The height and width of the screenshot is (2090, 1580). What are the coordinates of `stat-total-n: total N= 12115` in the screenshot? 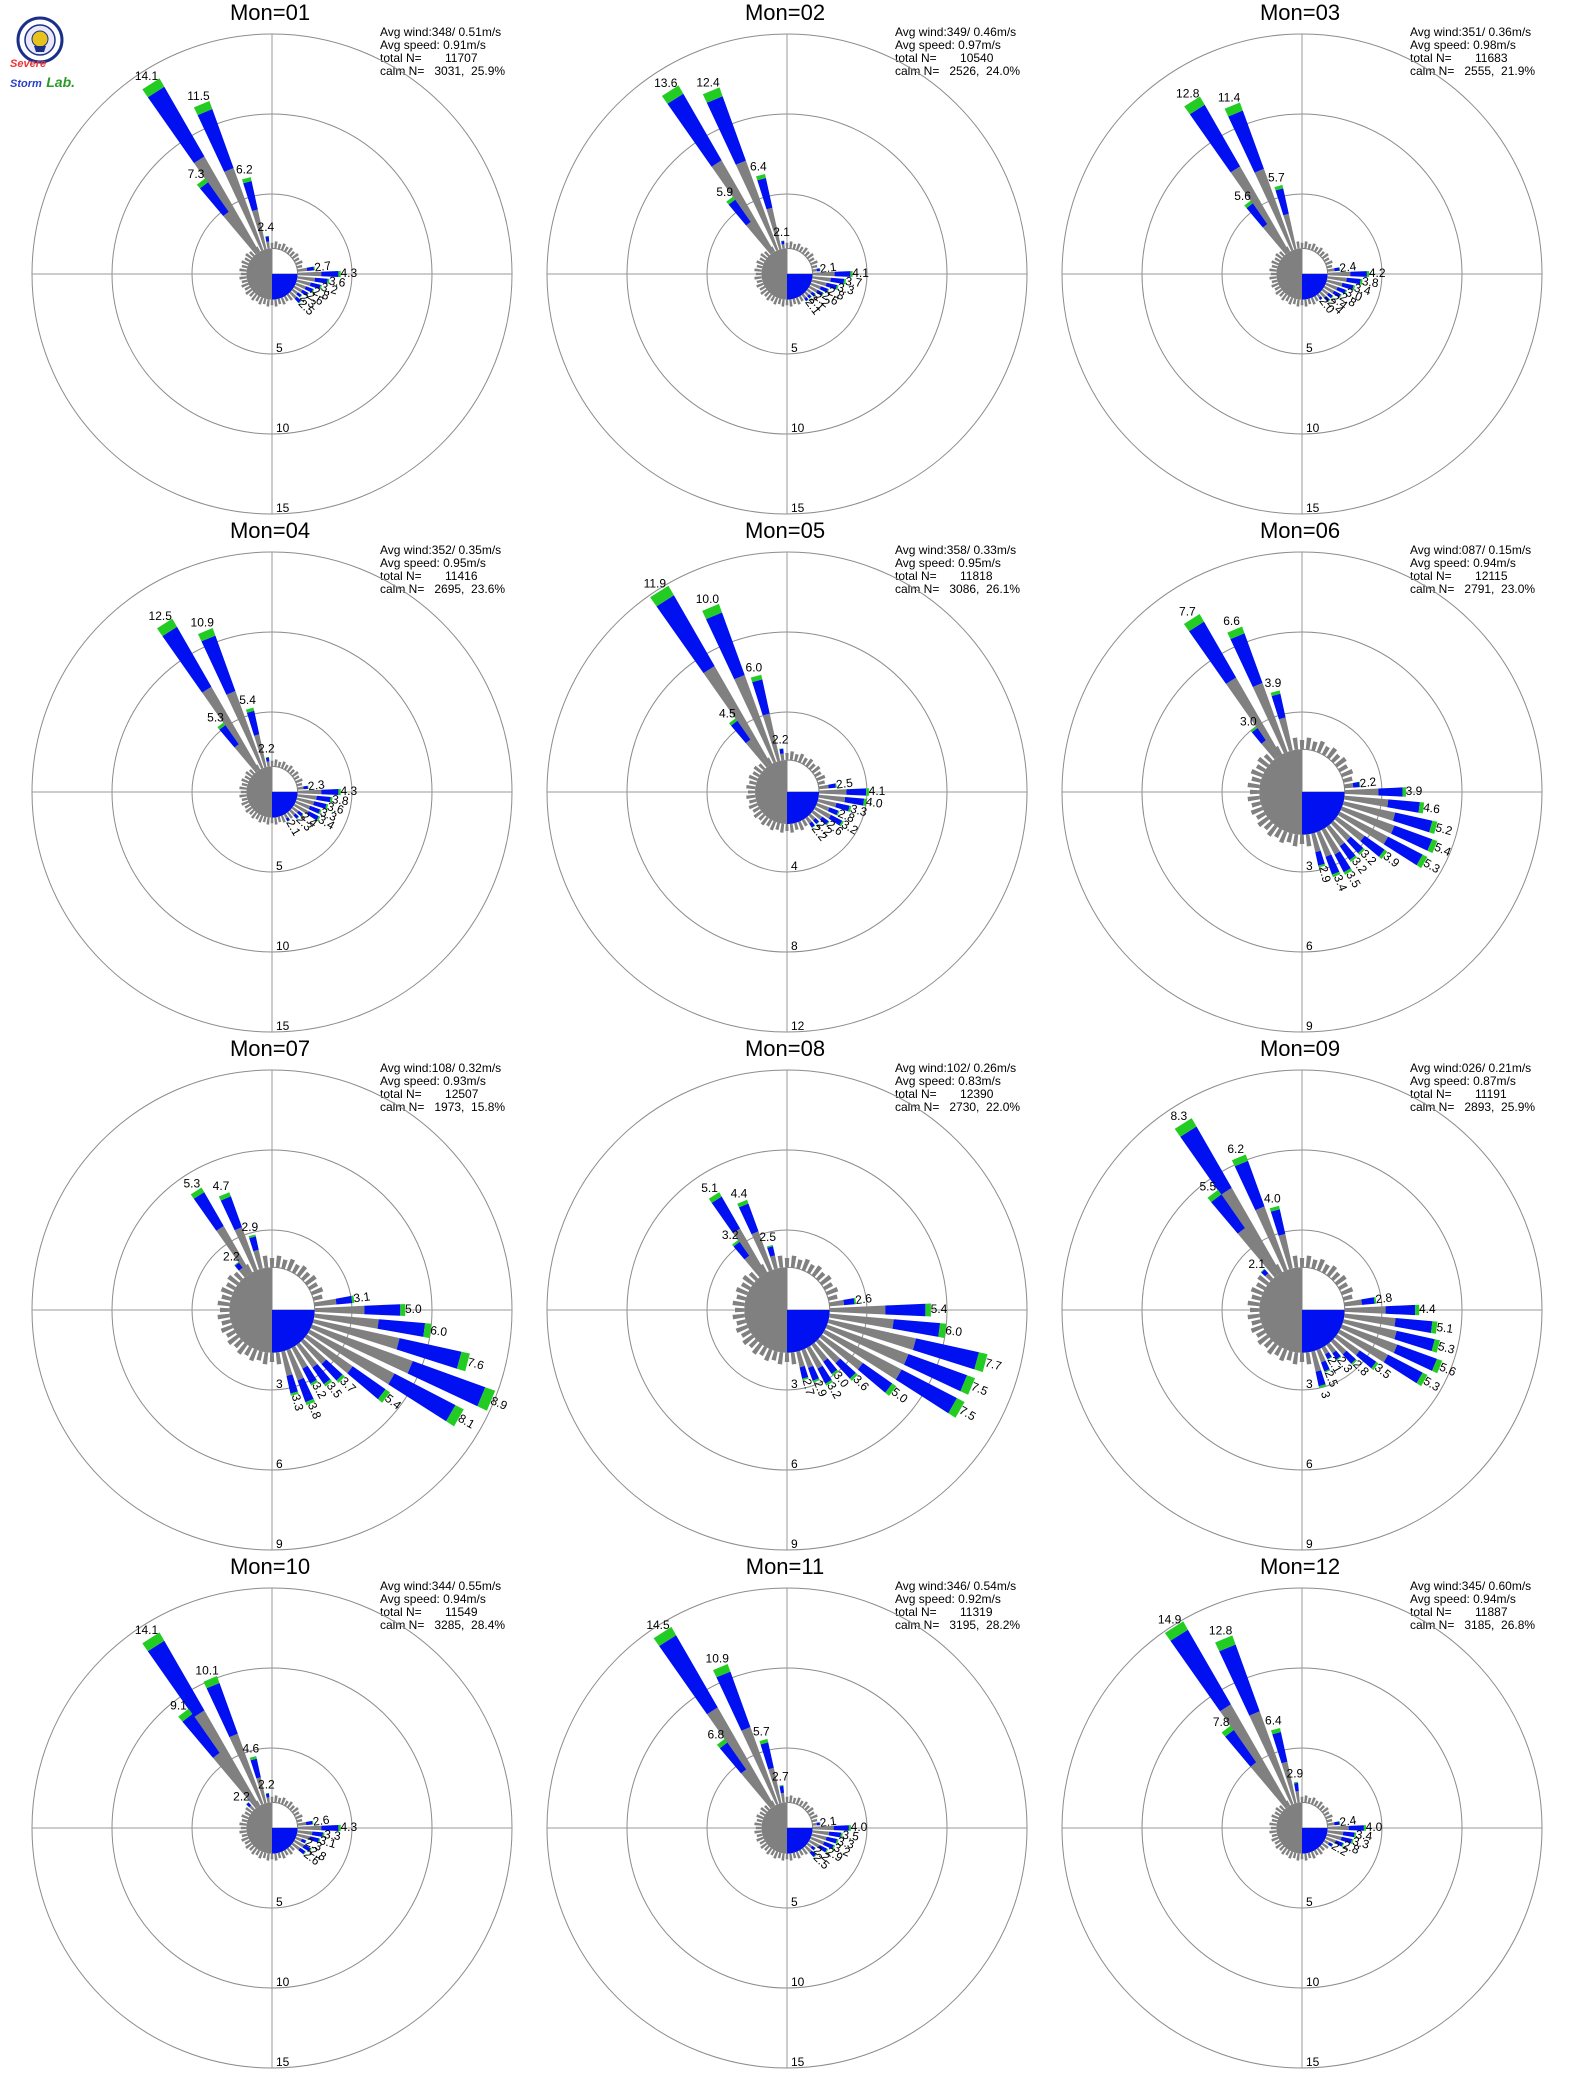 It's located at (1459, 576).